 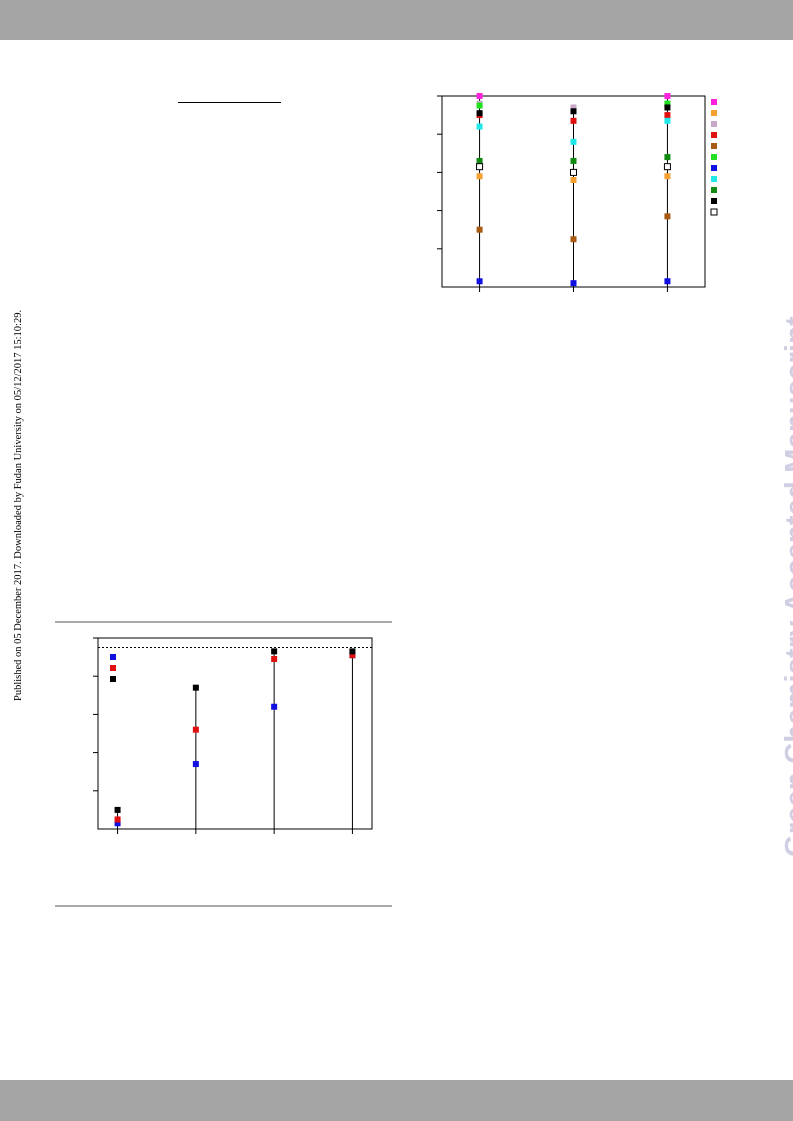 What do you see at coordinates (223, 906) in the screenshot?
I see `figure-rule-bottom` at bounding box center [223, 906].